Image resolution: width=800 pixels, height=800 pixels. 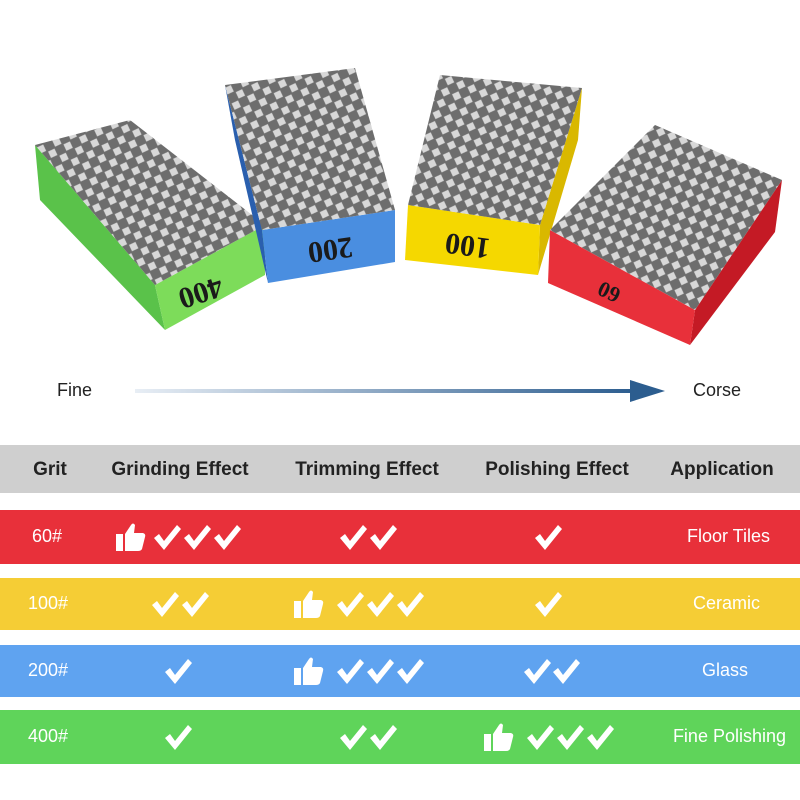 What do you see at coordinates (48, 736) in the screenshot?
I see `grit-cell: 400#` at bounding box center [48, 736].